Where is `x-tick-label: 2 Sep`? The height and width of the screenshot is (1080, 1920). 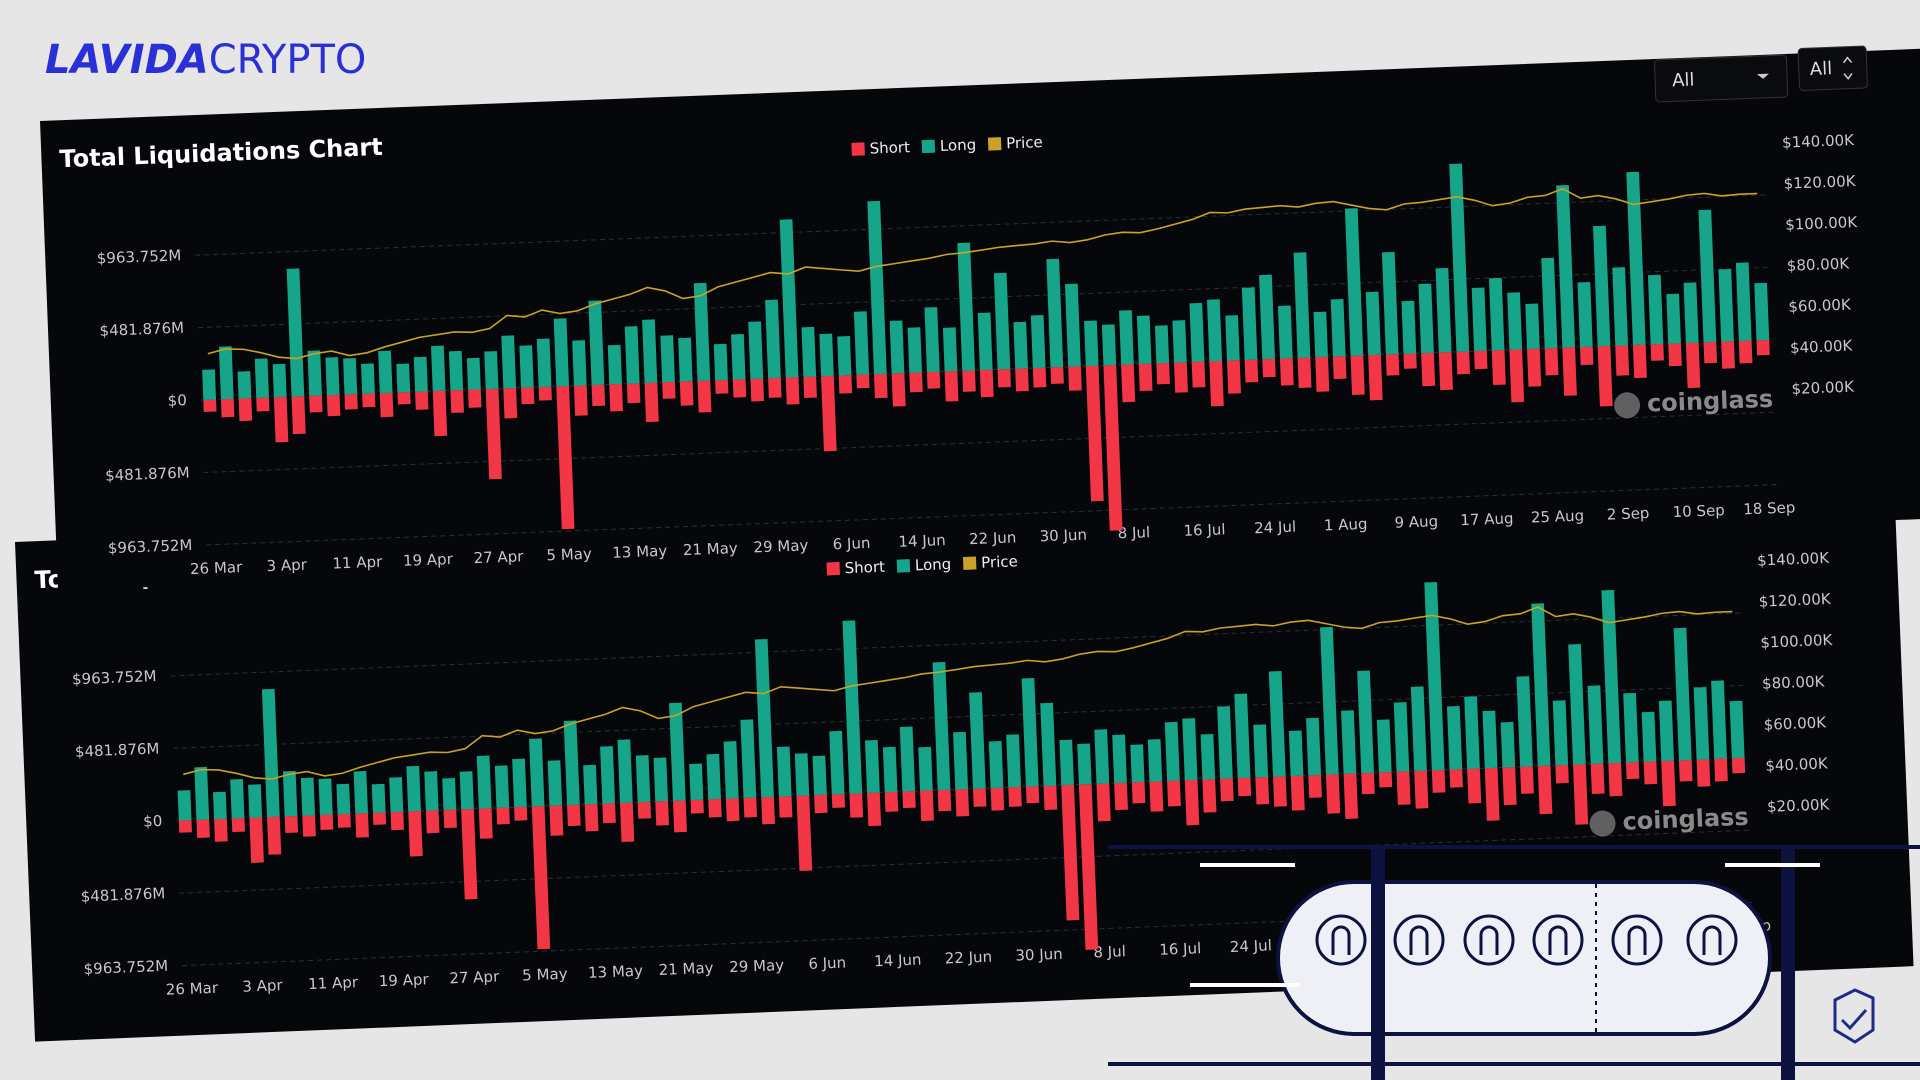 x-tick-label: 2 Sep is located at coordinates (1627, 514).